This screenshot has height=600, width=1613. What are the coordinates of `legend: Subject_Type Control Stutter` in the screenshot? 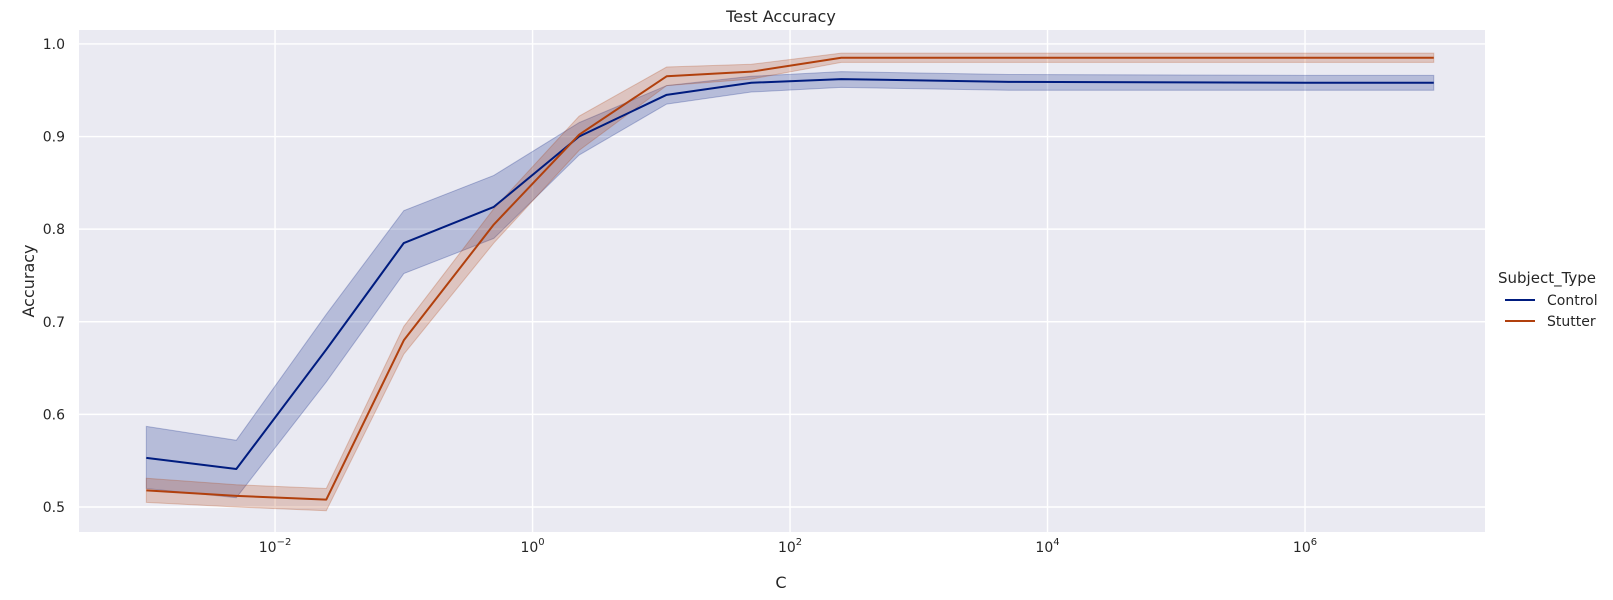 It's located at (1548, 299).